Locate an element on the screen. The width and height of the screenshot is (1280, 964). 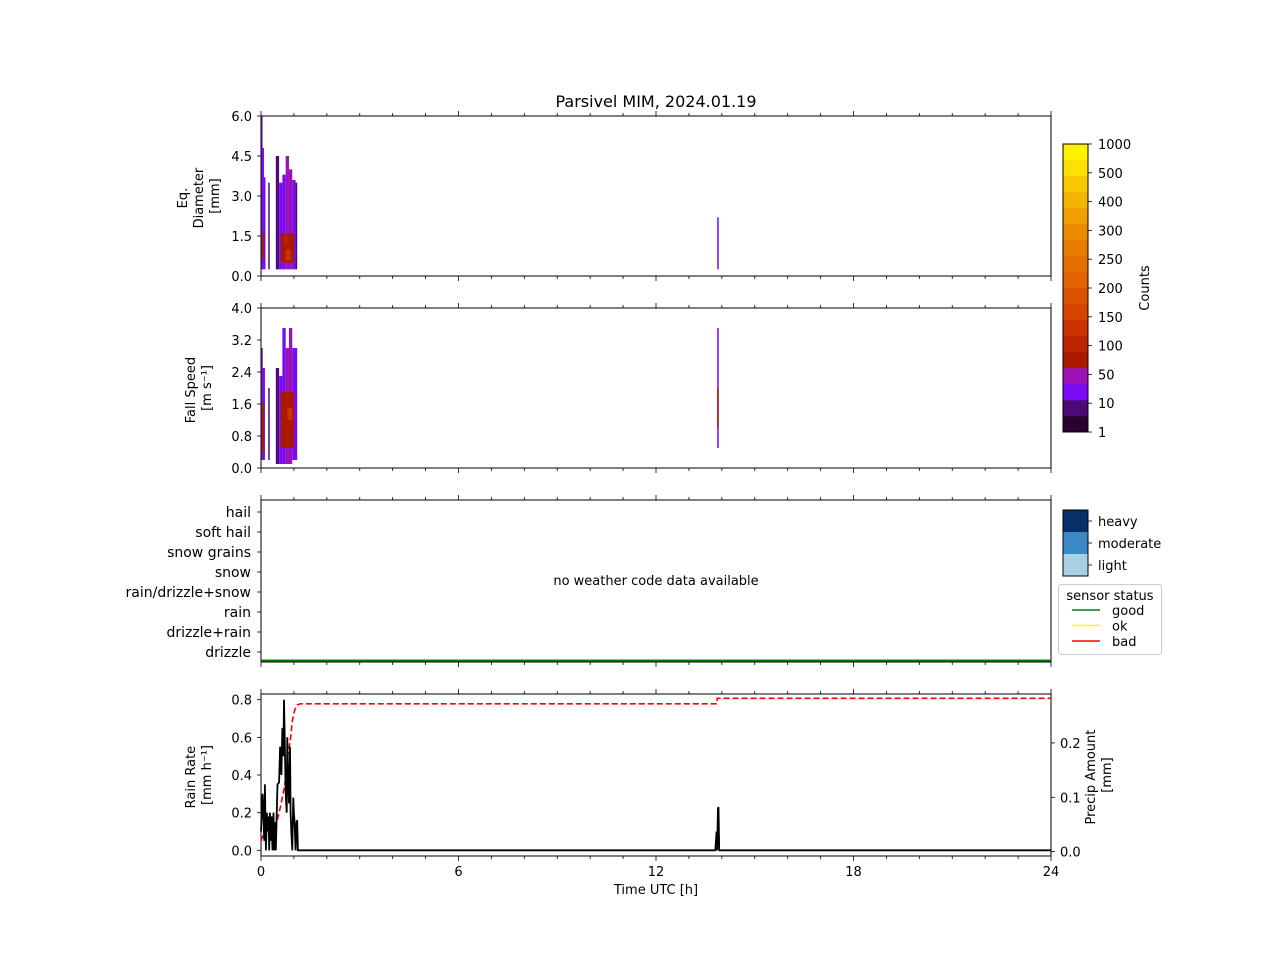
counts-colorbar-tick-label: 250 is located at coordinates (1110, 260).